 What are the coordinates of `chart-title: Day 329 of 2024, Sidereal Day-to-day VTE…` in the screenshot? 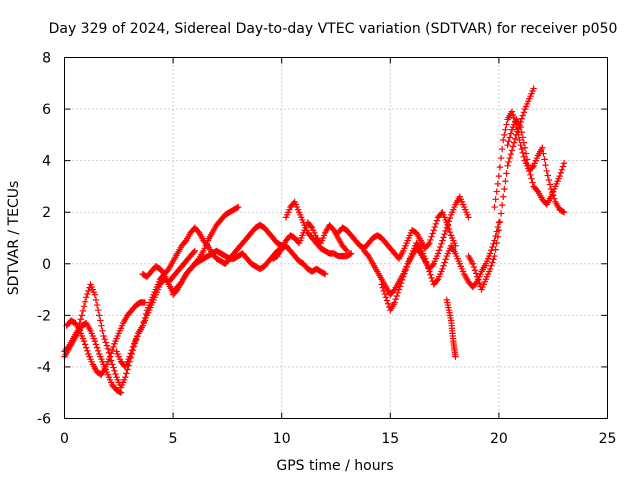 It's located at (333, 29).